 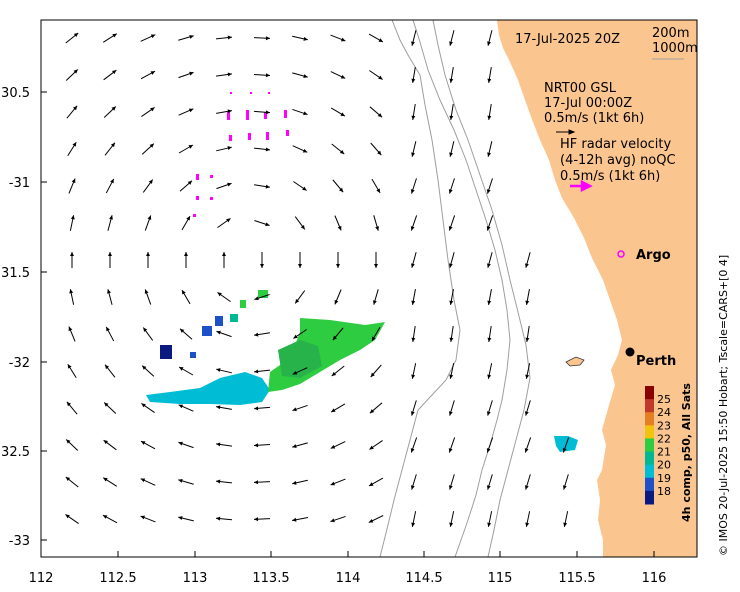 What do you see at coordinates (664, 452) in the screenshot?
I see `colorbar-label: 21` at bounding box center [664, 452].